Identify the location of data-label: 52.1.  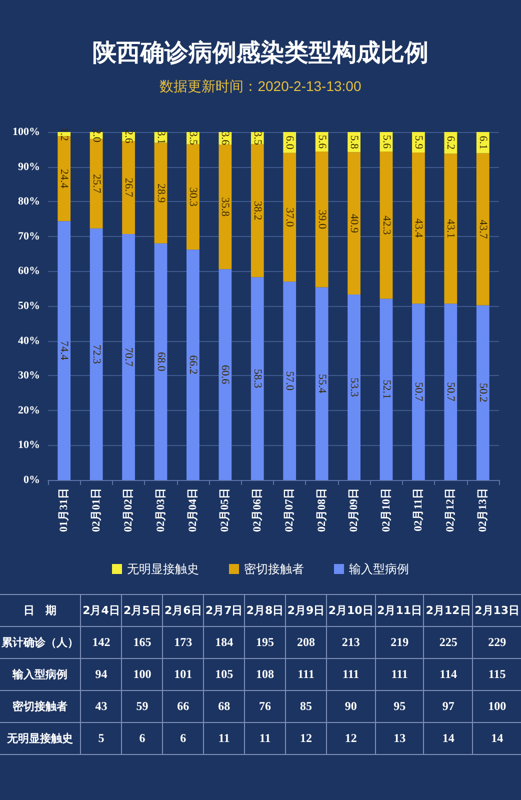
(386, 389).